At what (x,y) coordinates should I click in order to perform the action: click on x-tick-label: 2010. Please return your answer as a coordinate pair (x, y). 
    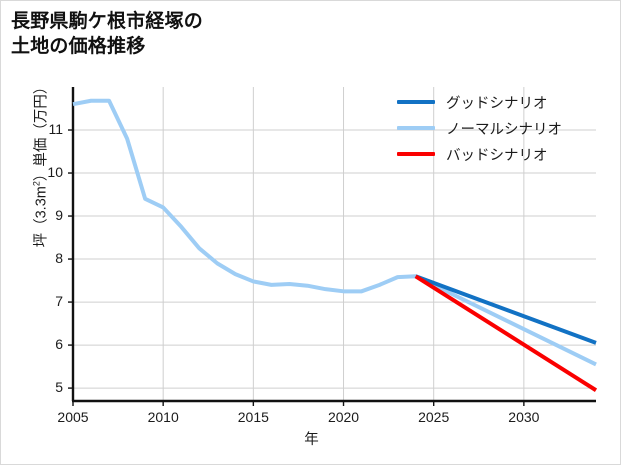
    Looking at the image, I should click on (163, 417).